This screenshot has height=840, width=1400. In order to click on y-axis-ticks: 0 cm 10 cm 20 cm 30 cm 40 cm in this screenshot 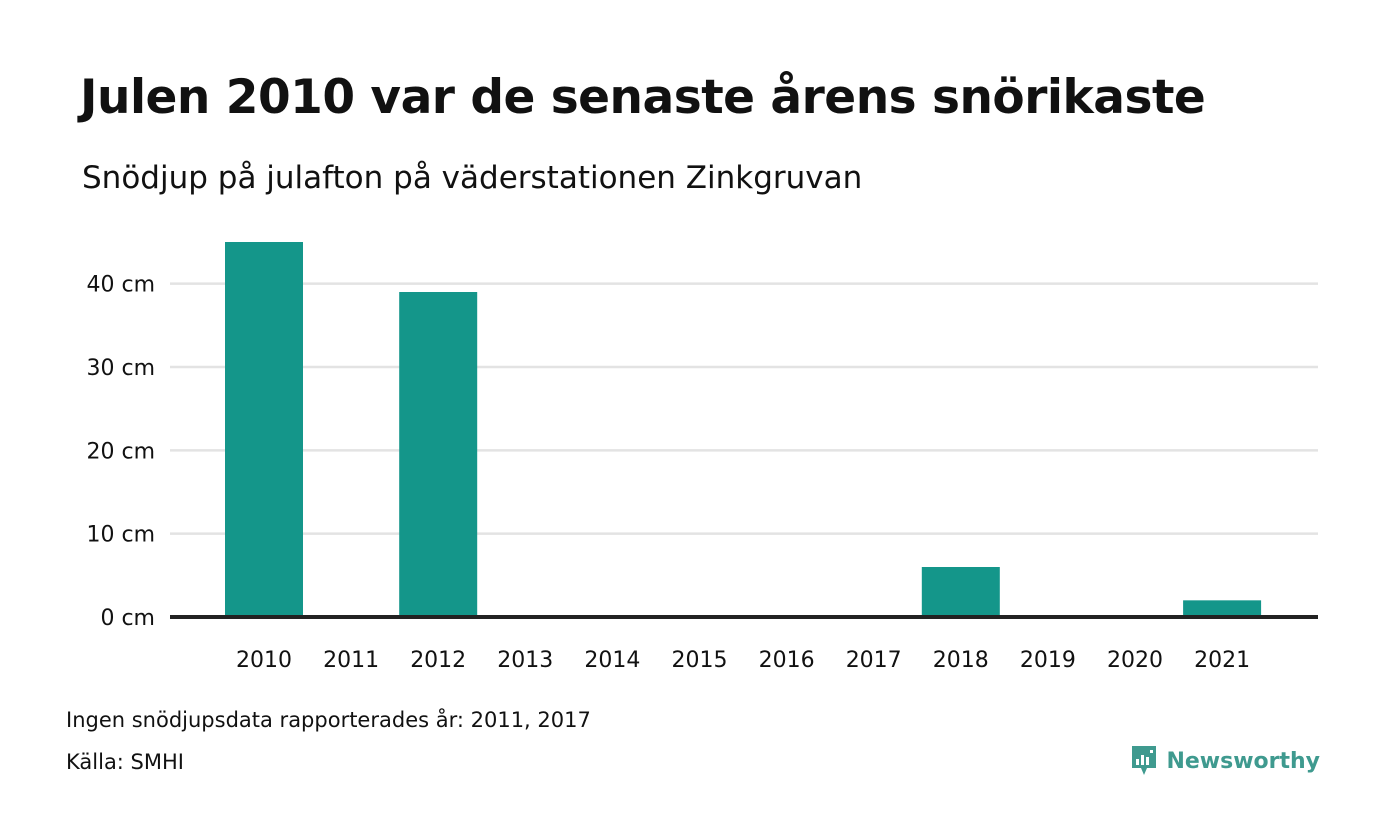, I will do `click(120, 452)`.